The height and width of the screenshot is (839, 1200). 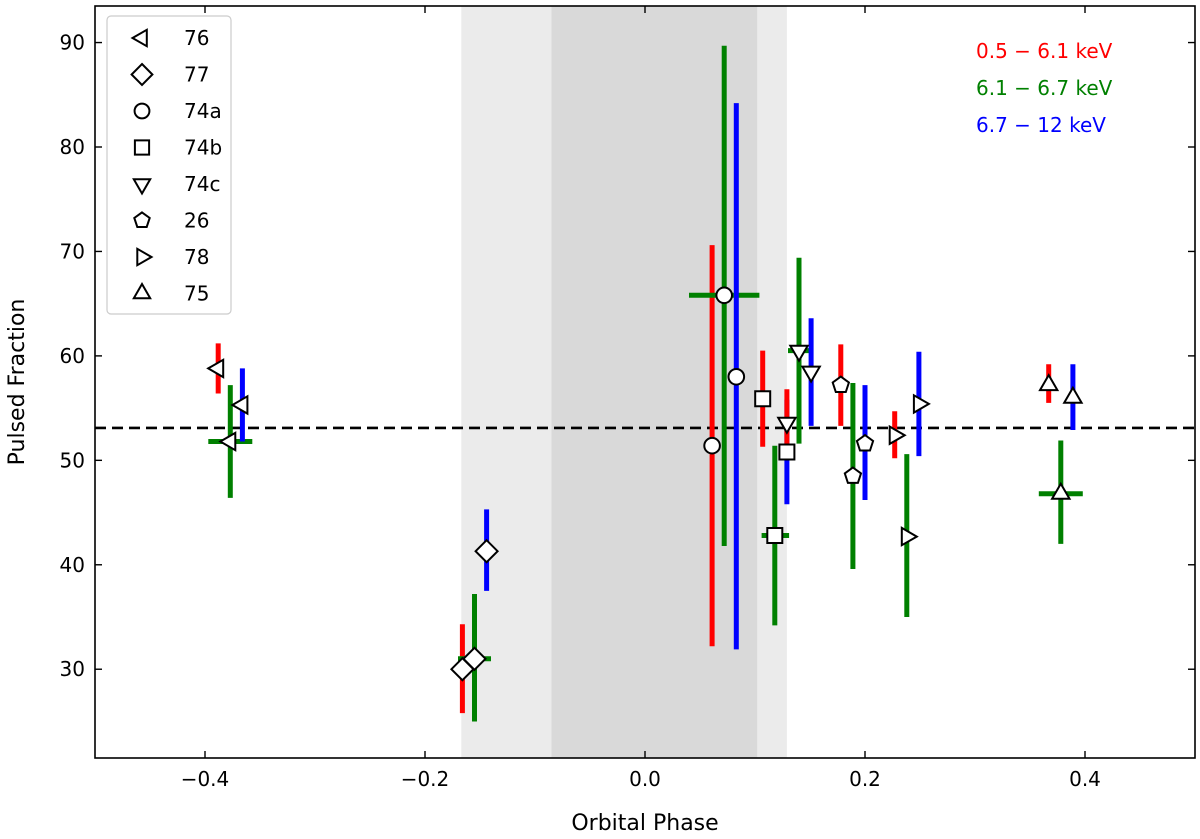 I want to click on legend-label-78: 78, so click(x=196, y=257).